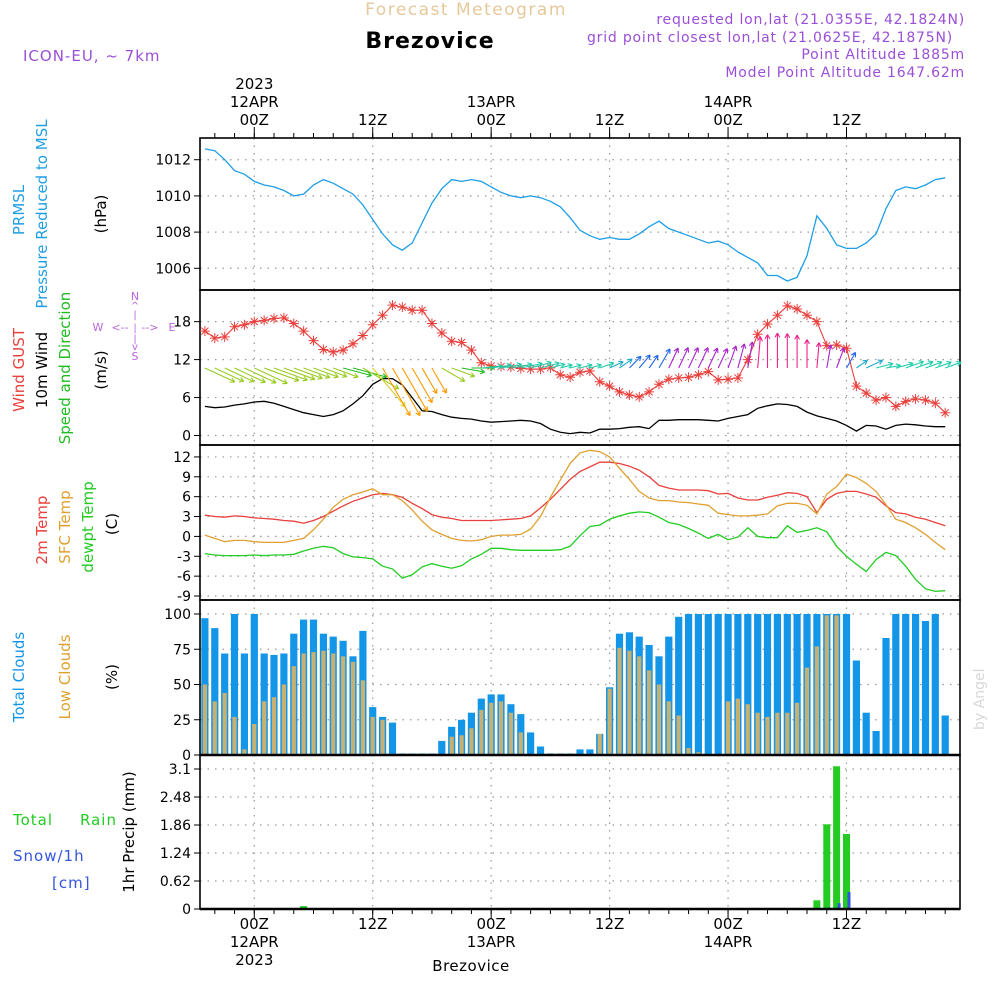 The width and height of the screenshot is (1000, 1005). Describe the element at coordinates (466, 10) in the screenshot. I see `forecast-title: Forecast Meteogram` at that location.